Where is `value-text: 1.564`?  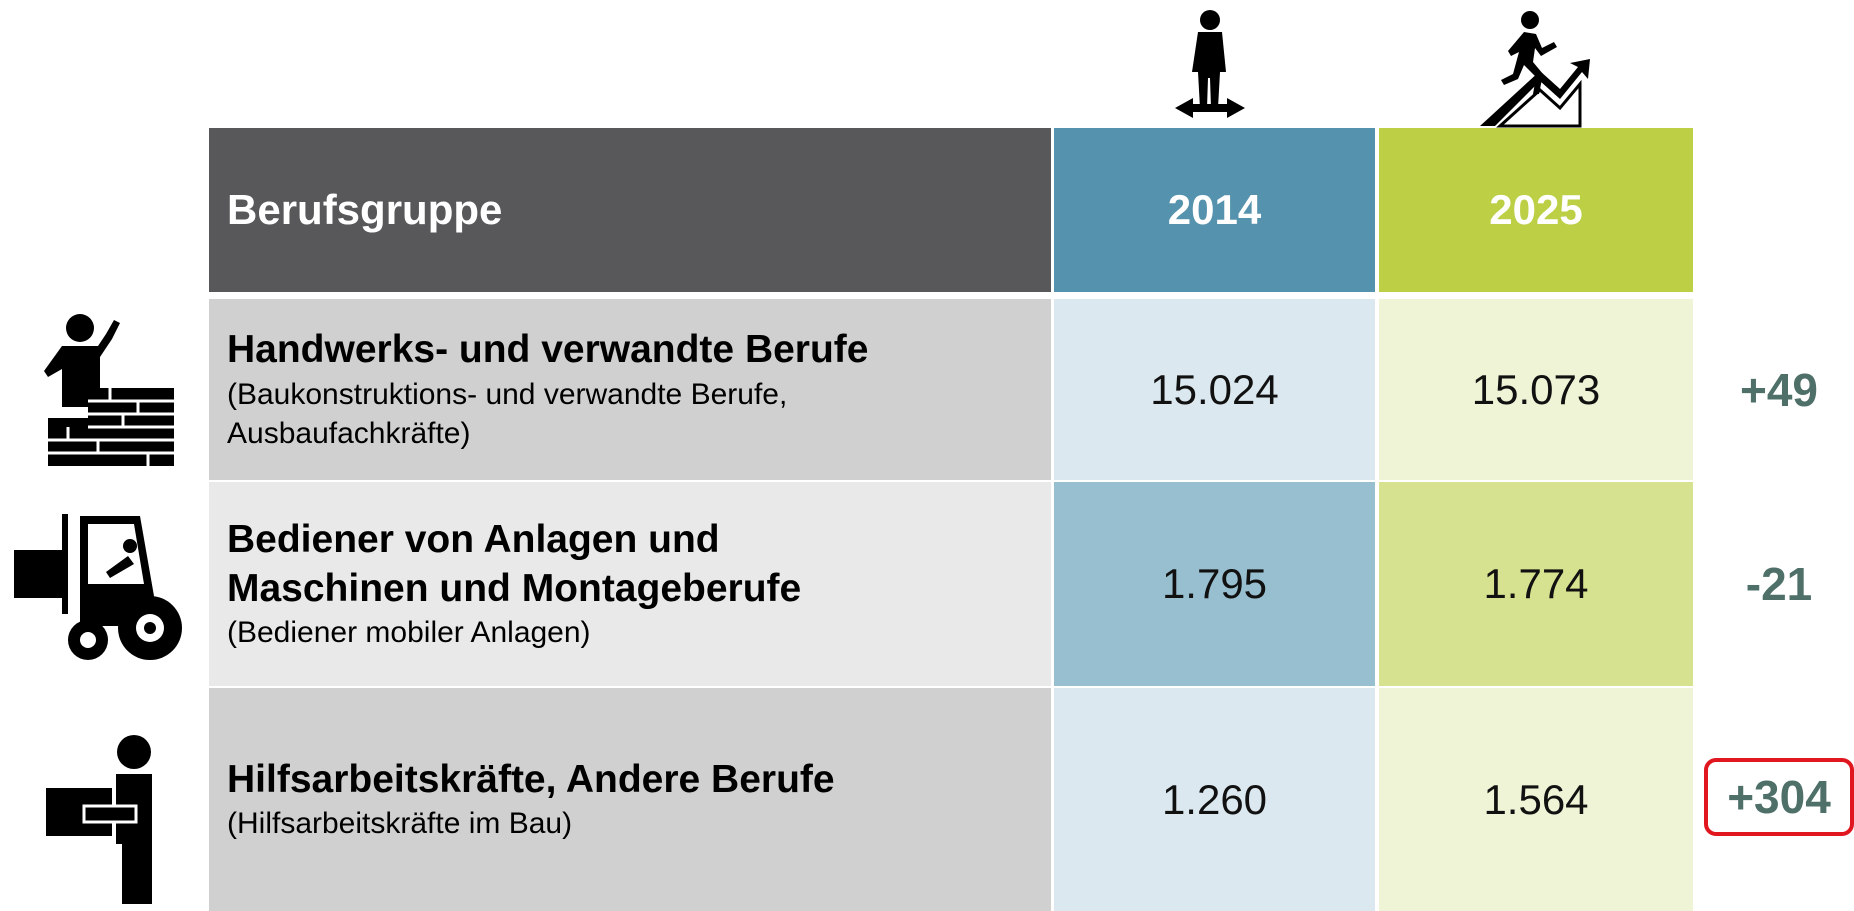 value-text: 1.564 is located at coordinates (1536, 799).